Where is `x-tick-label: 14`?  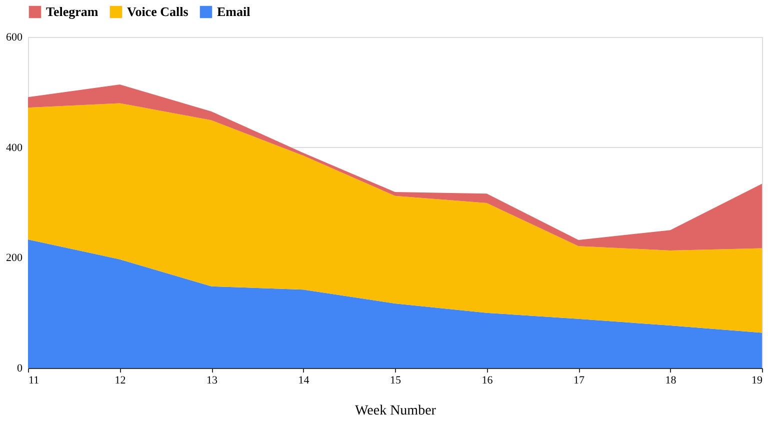
x-tick-label: 14 is located at coordinates (304, 380).